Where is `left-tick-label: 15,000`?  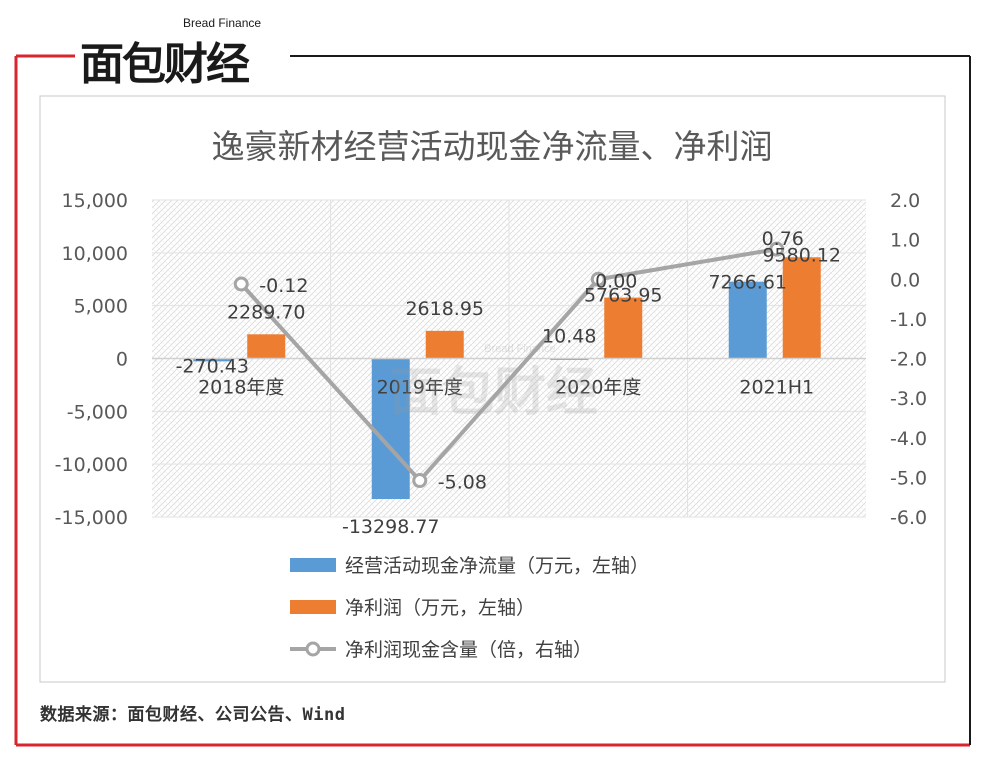 left-tick-label: 15,000 is located at coordinates (95, 201).